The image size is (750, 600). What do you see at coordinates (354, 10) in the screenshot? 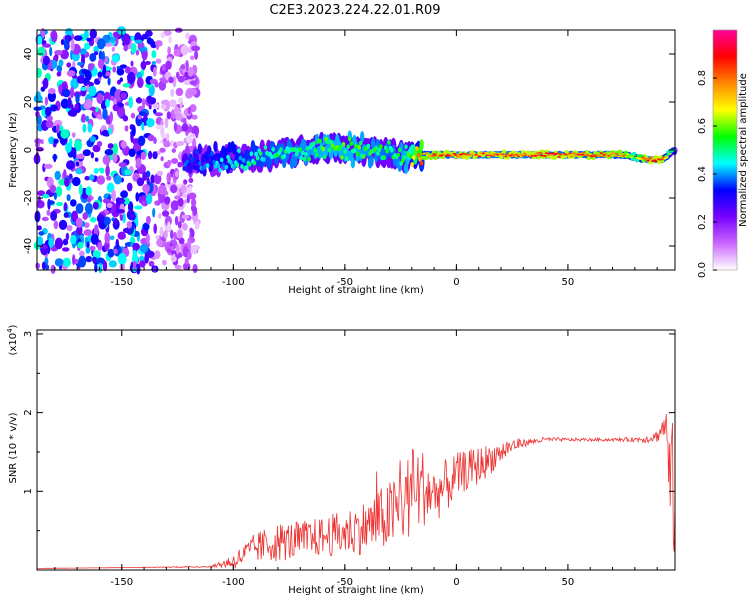
I see `chart-title: C2E3.2023.224.22.01.R09` at bounding box center [354, 10].